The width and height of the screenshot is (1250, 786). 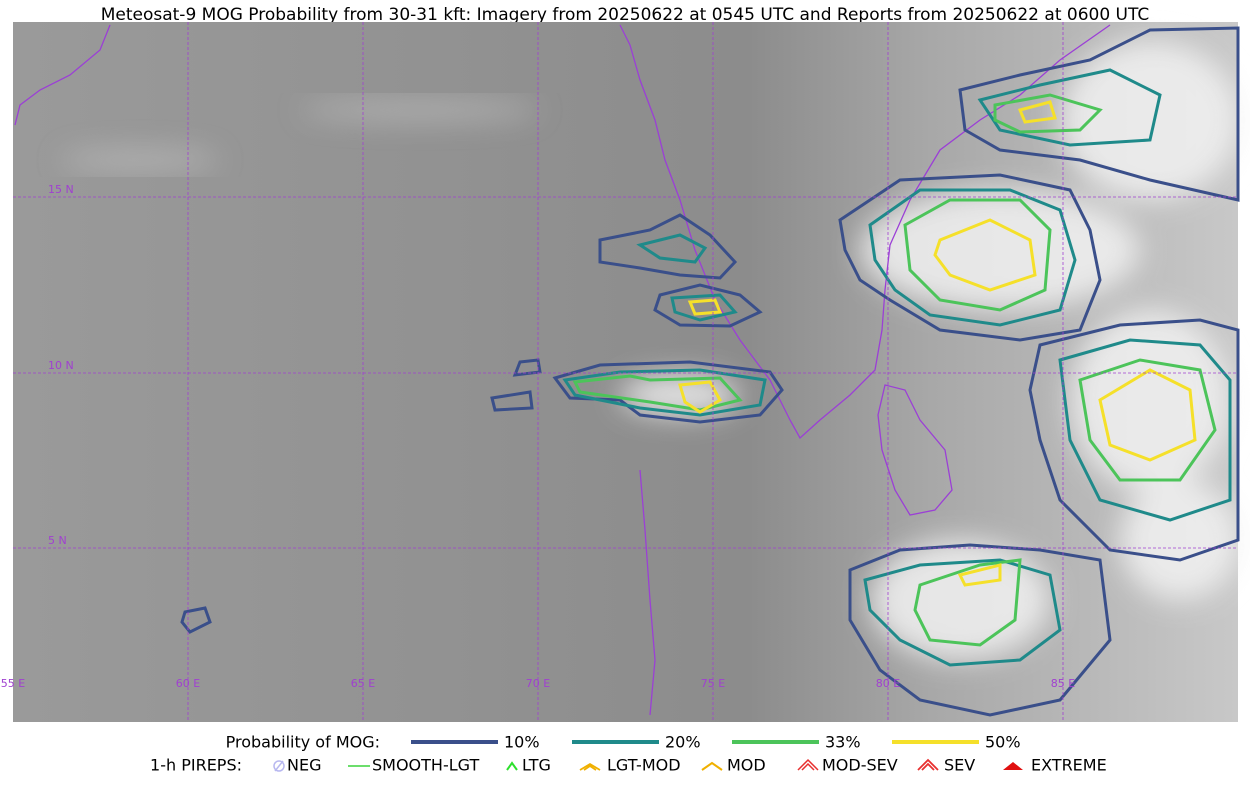 I want to click on pireps-legend-title: 1-h PIREPS:, so click(x=196, y=765).